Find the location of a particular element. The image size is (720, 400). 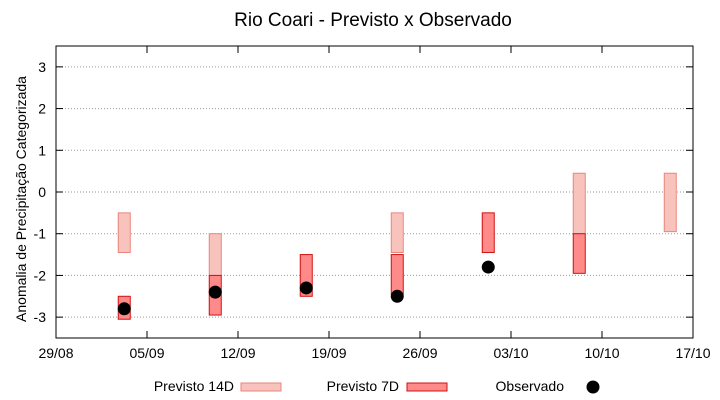

x-tick-label: 26/09 is located at coordinates (419, 353).